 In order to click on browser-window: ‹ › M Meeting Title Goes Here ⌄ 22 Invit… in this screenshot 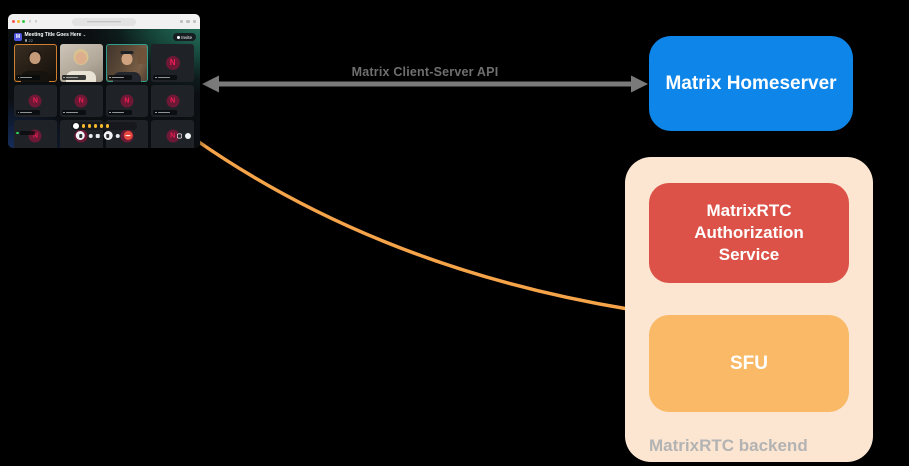, I will do `click(104, 81)`.